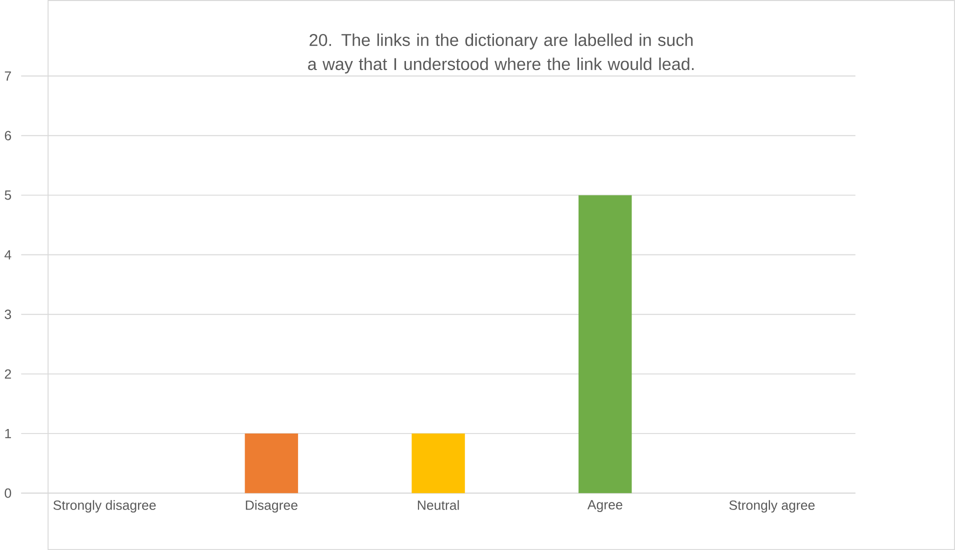 The image size is (955, 550). Describe the element at coordinates (8, 315) in the screenshot. I see `y-tick-label: 3` at that location.